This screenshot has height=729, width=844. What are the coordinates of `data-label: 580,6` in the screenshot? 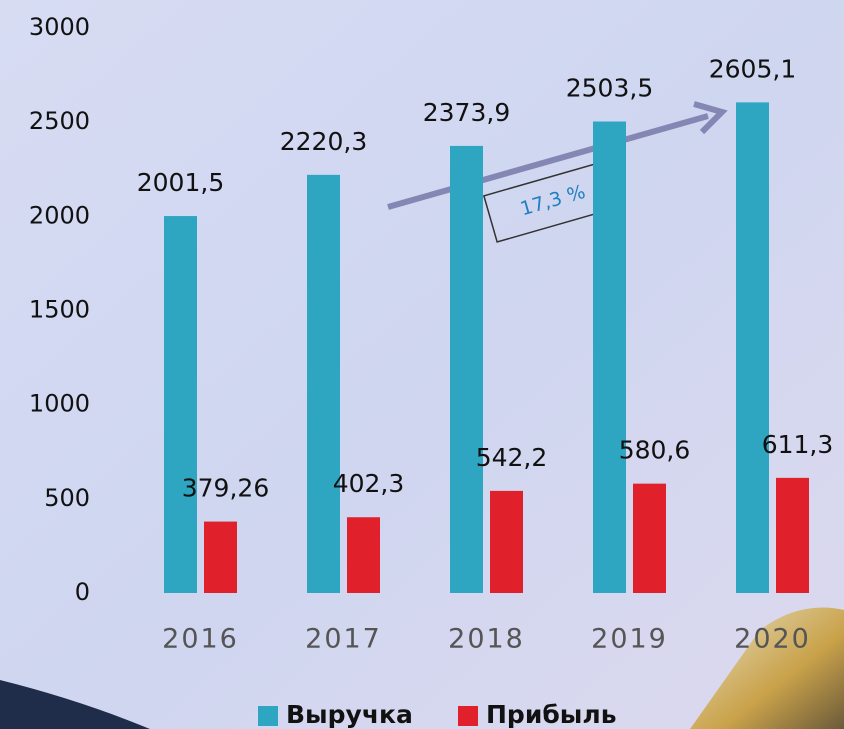 It's located at (655, 450).